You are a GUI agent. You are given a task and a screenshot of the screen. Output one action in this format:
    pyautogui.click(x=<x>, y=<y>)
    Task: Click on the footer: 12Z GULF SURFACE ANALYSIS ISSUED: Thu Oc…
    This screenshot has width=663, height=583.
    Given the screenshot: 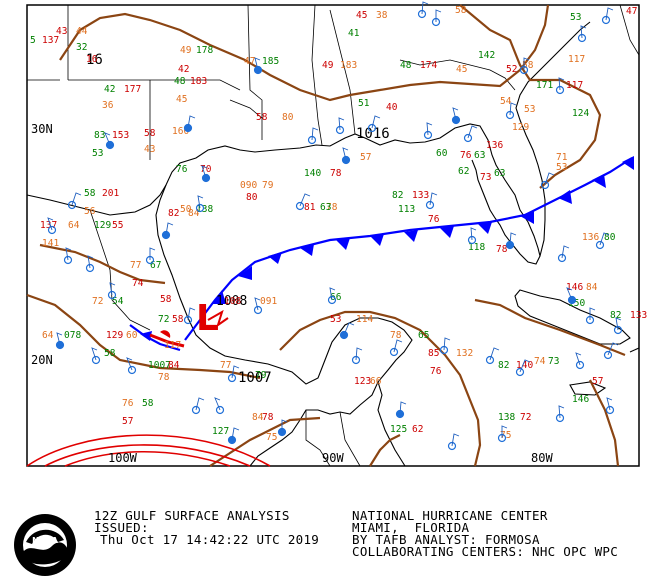 What is the action you would take?
    pyautogui.click(x=331, y=544)
    